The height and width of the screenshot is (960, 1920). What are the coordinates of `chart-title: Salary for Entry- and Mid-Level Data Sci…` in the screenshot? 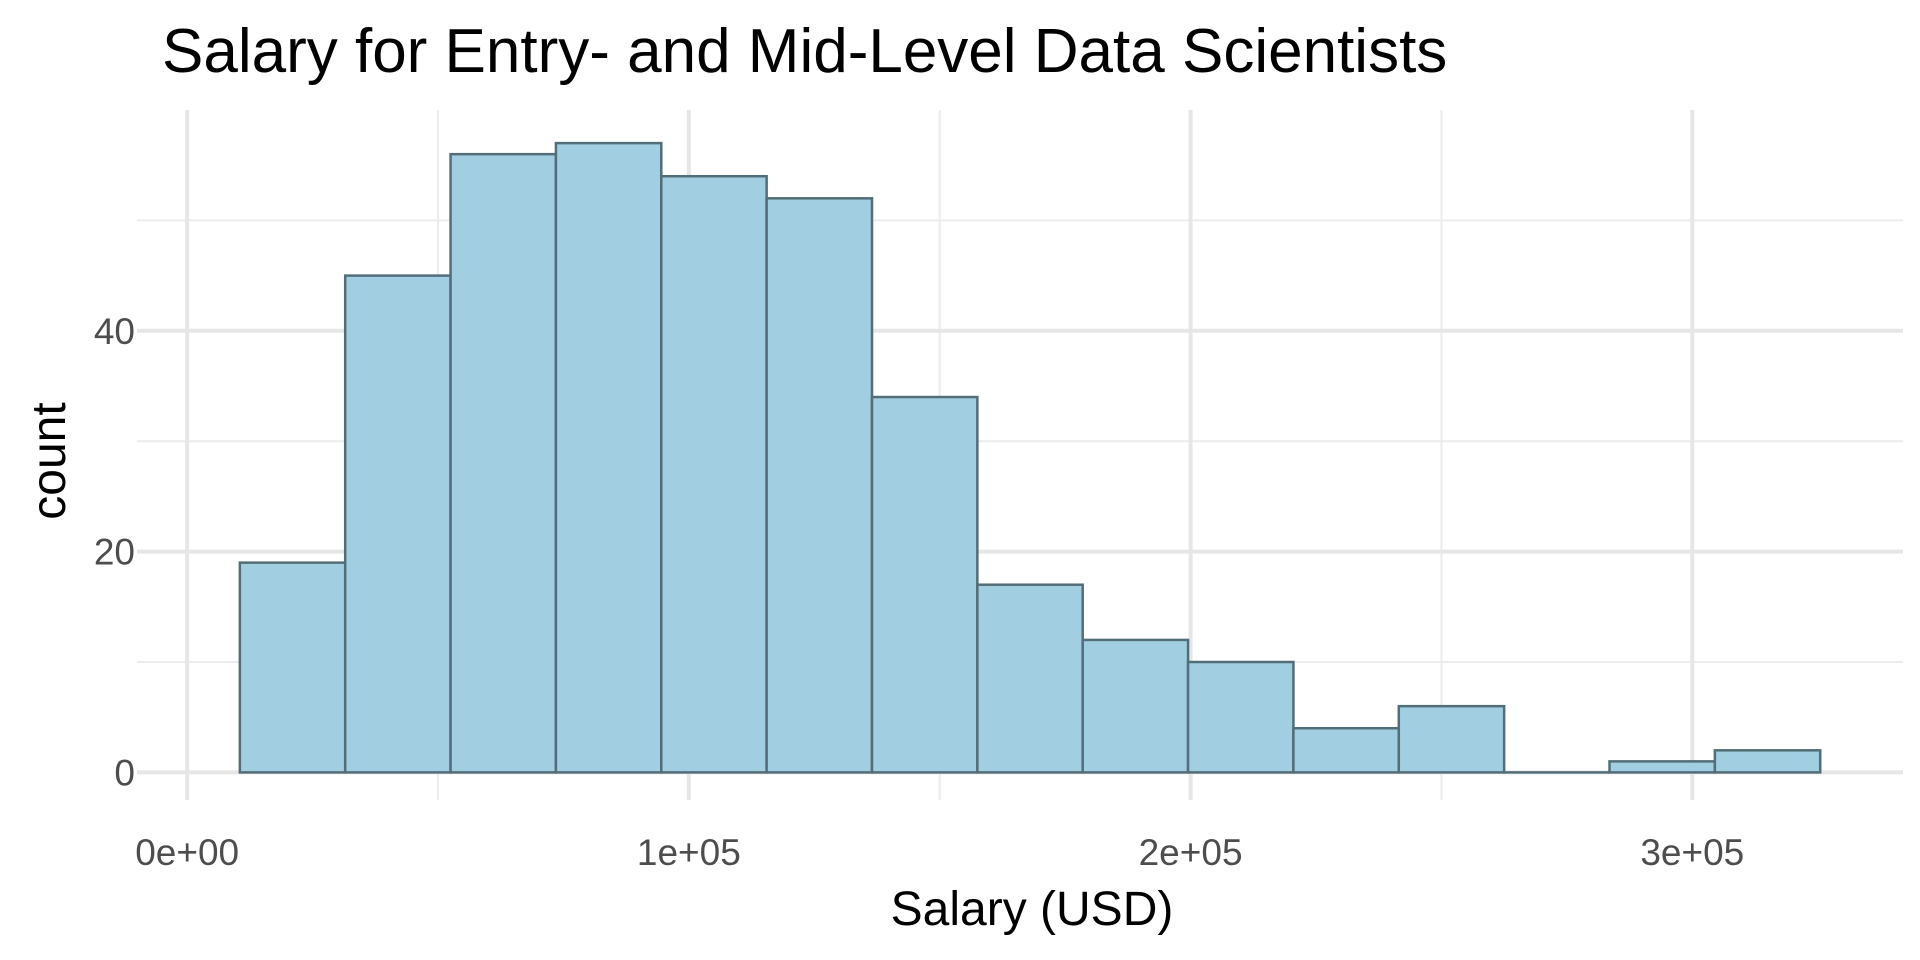 It's located at (804, 51).